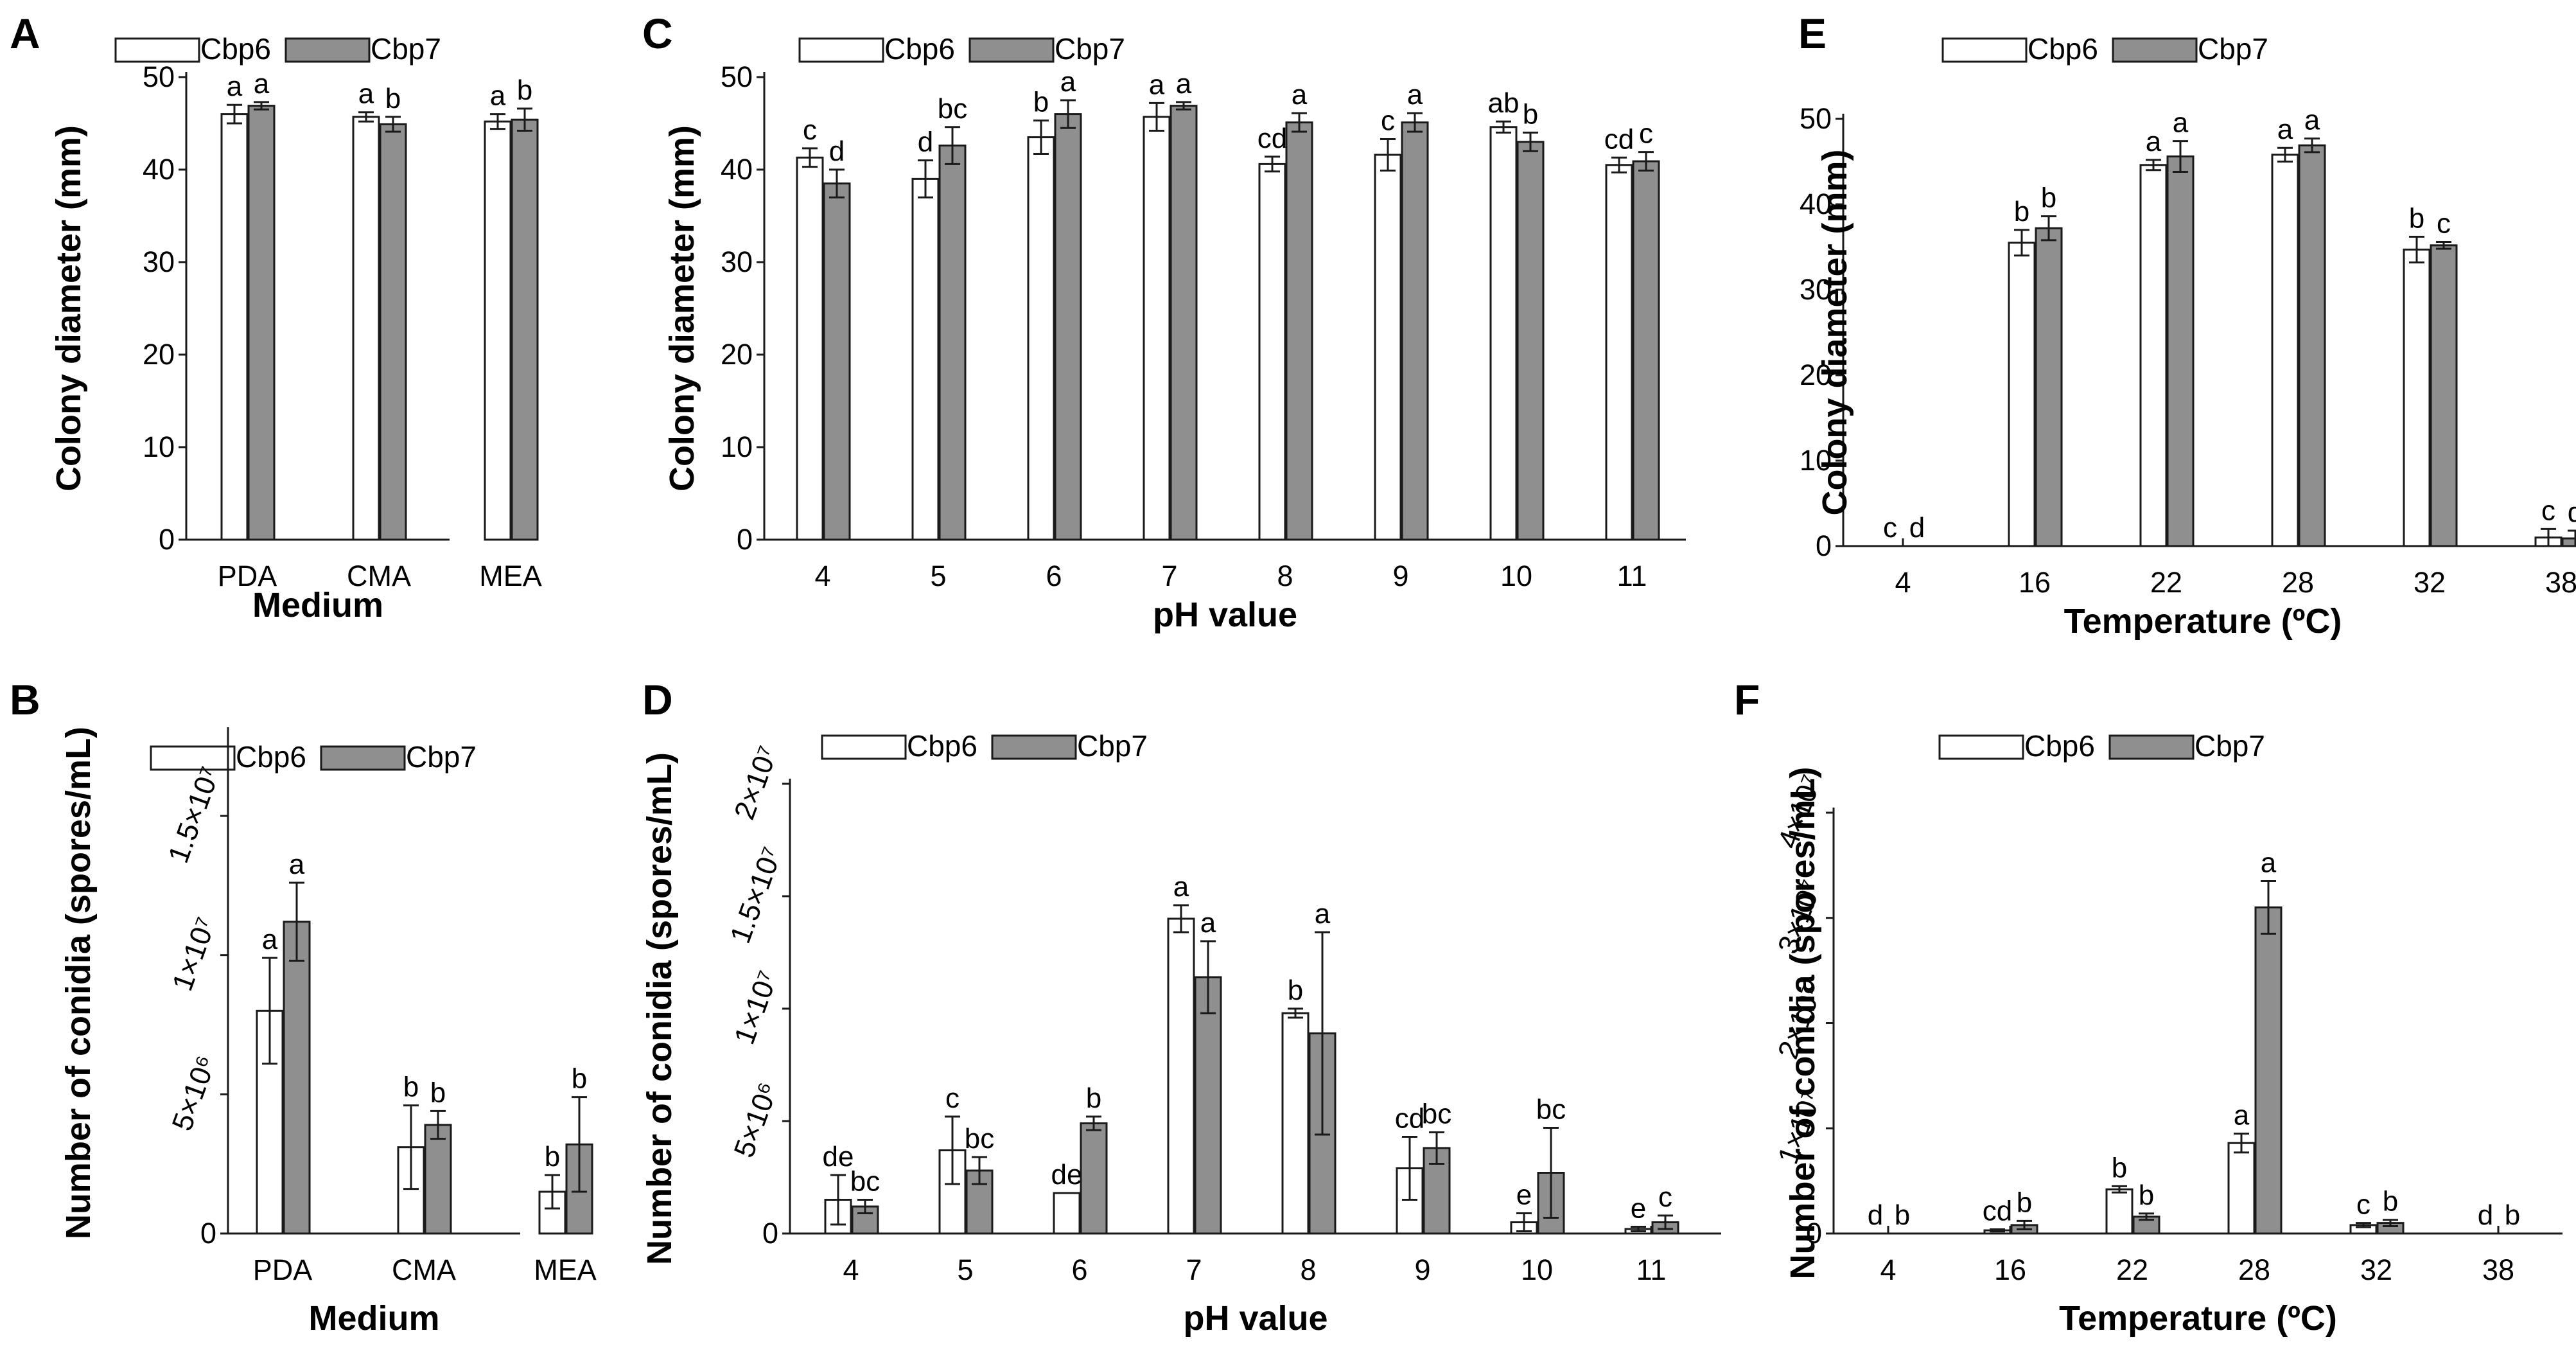 Image resolution: width=2576 pixels, height=1353 pixels. I want to click on x-tick-label: CMA, so click(424, 1269).